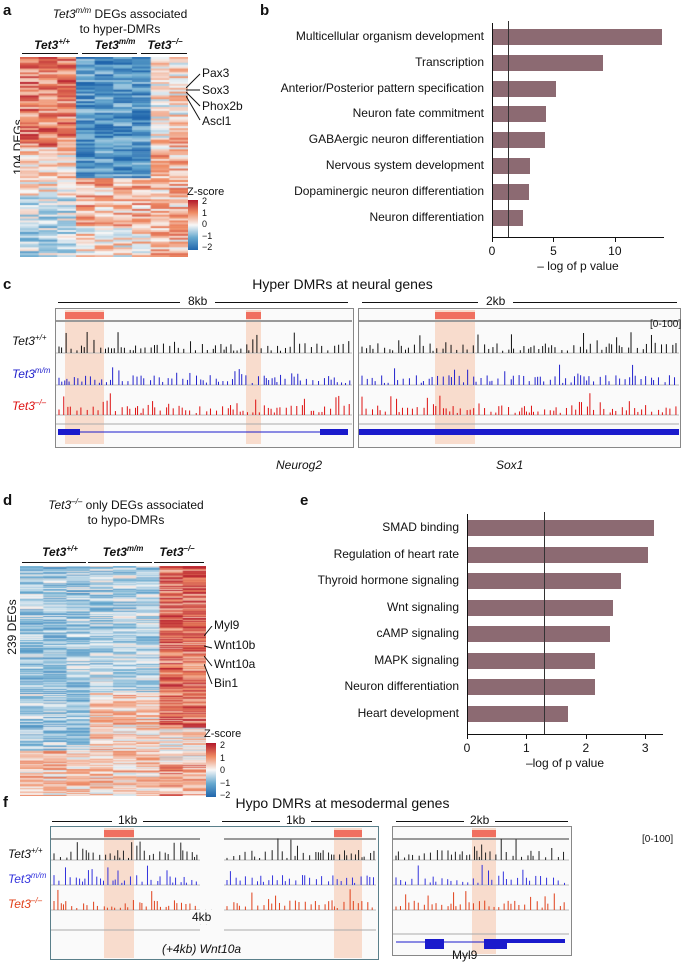 The image size is (685, 964). Describe the element at coordinates (658, 839) in the screenshot. I see `range-label-f: [0-100]` at that location.